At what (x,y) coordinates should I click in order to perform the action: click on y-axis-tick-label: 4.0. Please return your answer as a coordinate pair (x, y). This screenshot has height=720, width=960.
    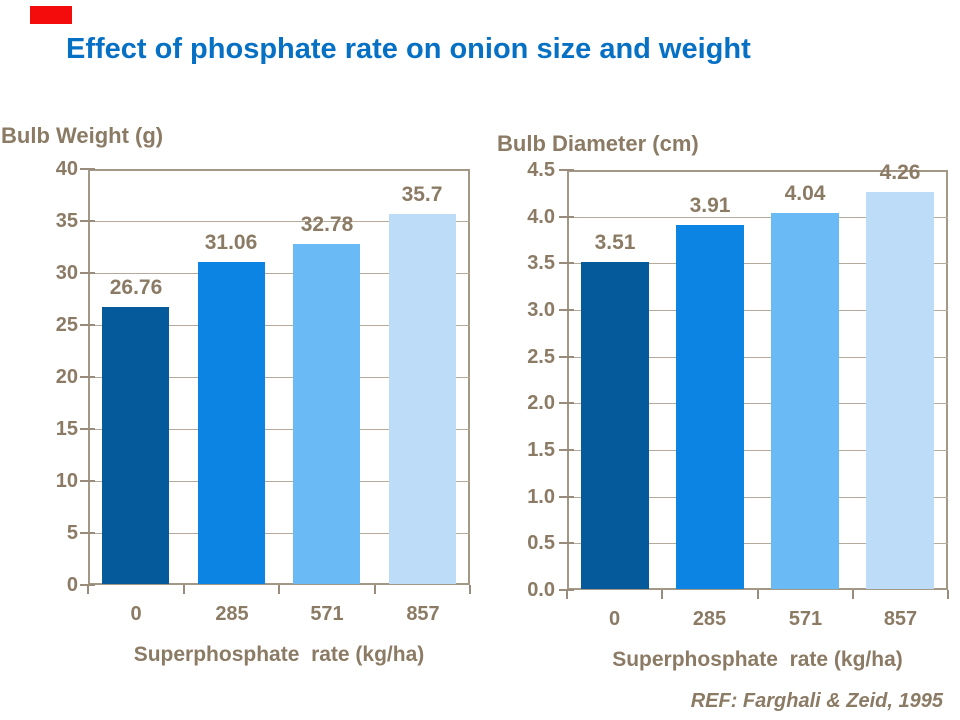
    Looking at the image, I should click on (541, 217).